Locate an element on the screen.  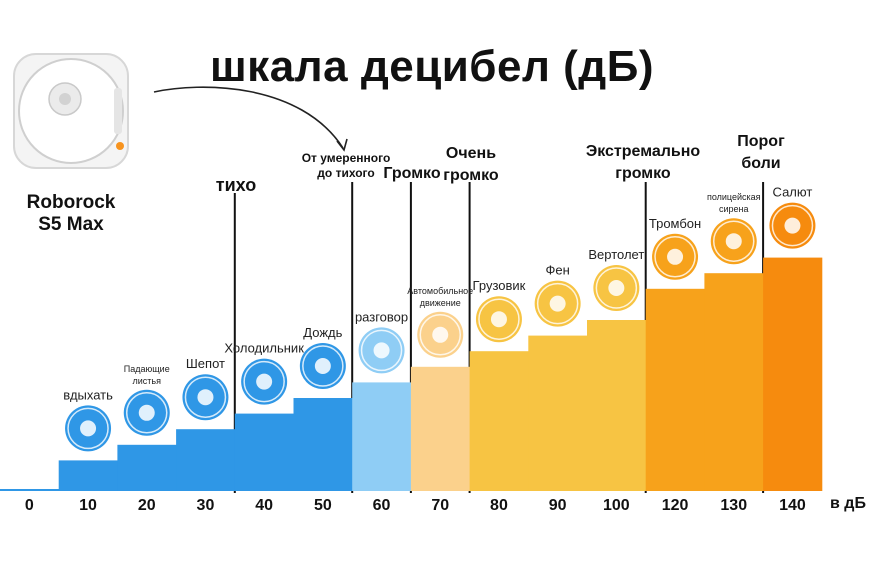
bar-label: разговор is located at coordinates (381, 316).